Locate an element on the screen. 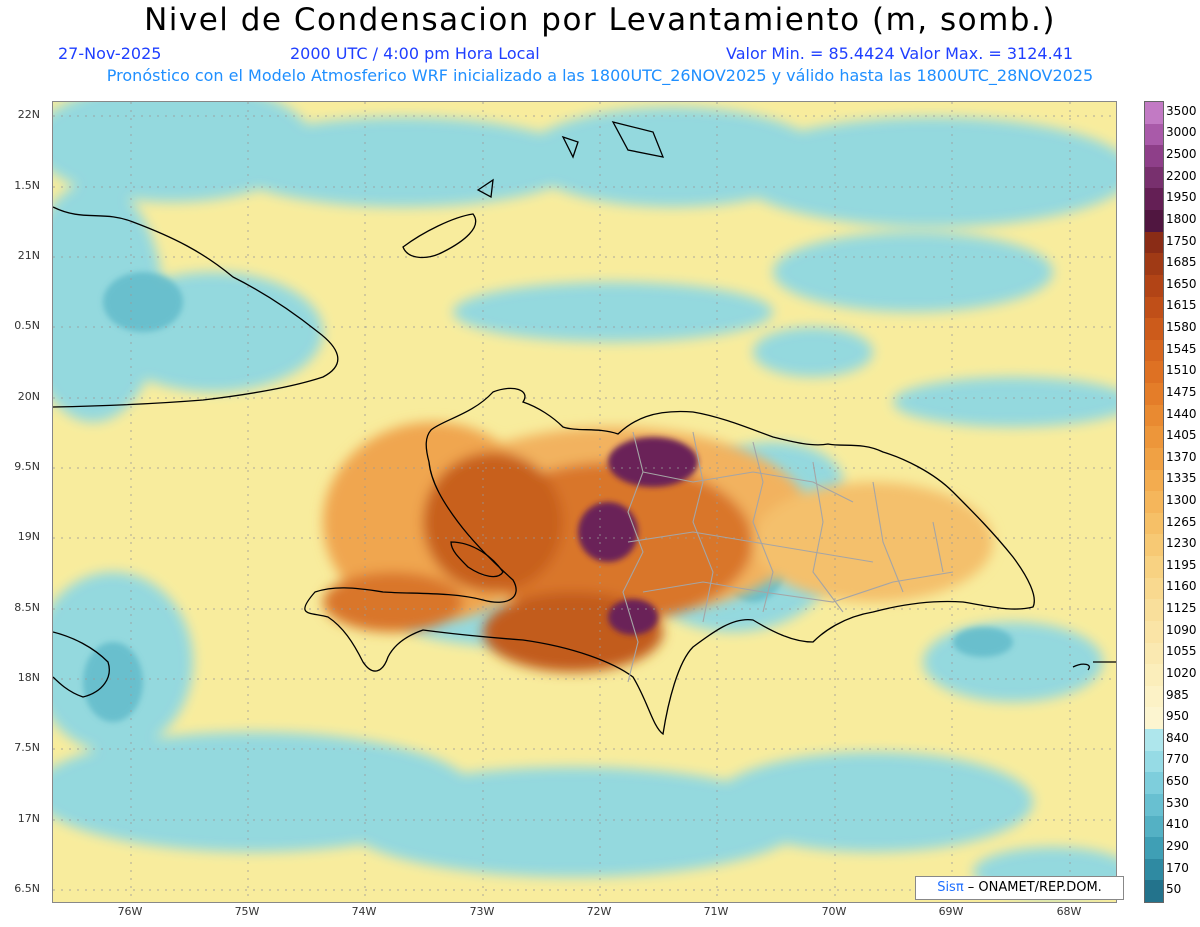 This screenshot has width=1200, height=927. lon-tick-label: 72W is located at coordinates (599, 911).